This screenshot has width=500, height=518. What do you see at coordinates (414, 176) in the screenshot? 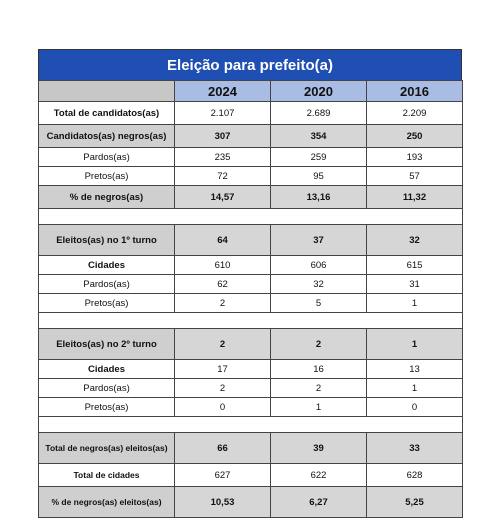
I see `cell-value: 57` at bounding box center [414, 176].